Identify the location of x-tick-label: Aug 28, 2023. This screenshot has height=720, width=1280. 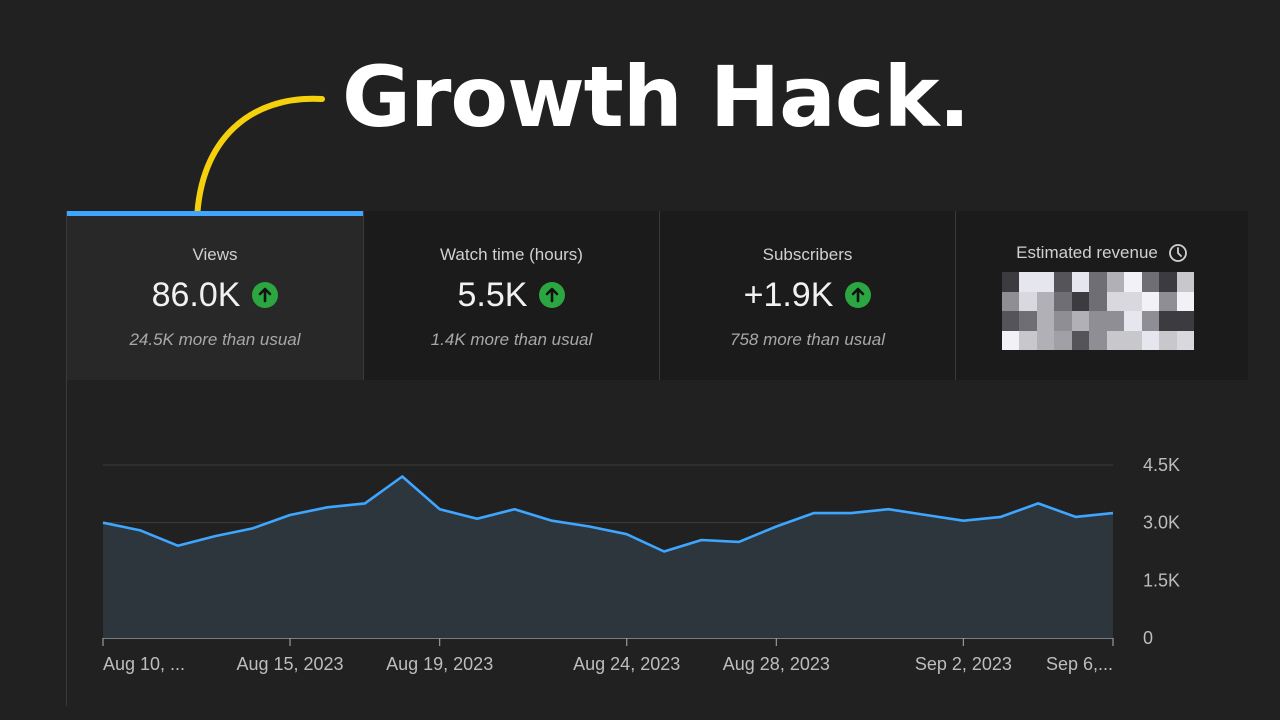
(776, 664).